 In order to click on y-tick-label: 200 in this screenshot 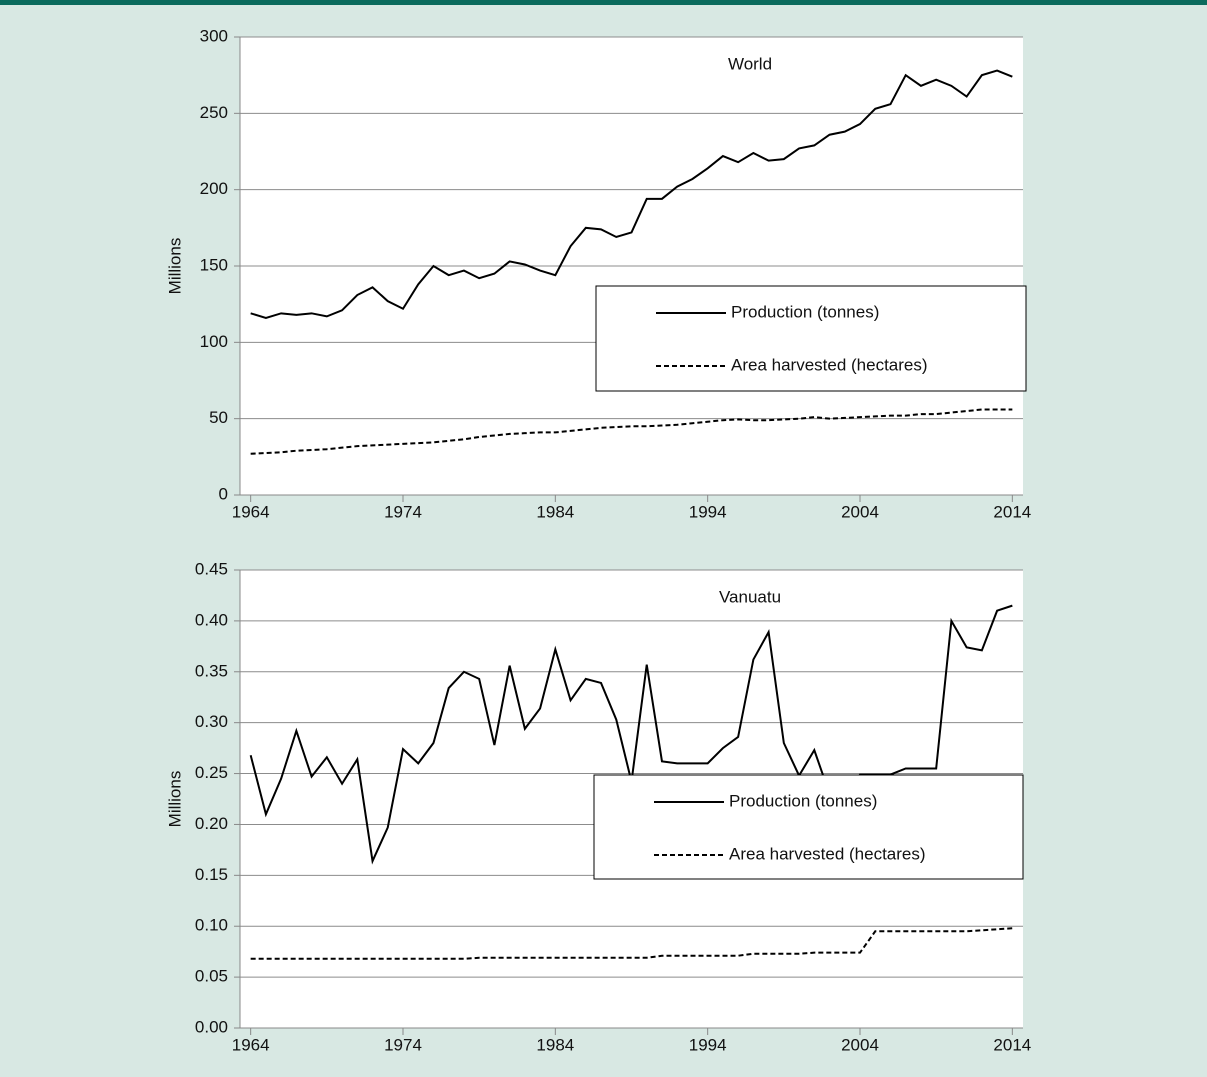, I will do `click(214, 188)`.